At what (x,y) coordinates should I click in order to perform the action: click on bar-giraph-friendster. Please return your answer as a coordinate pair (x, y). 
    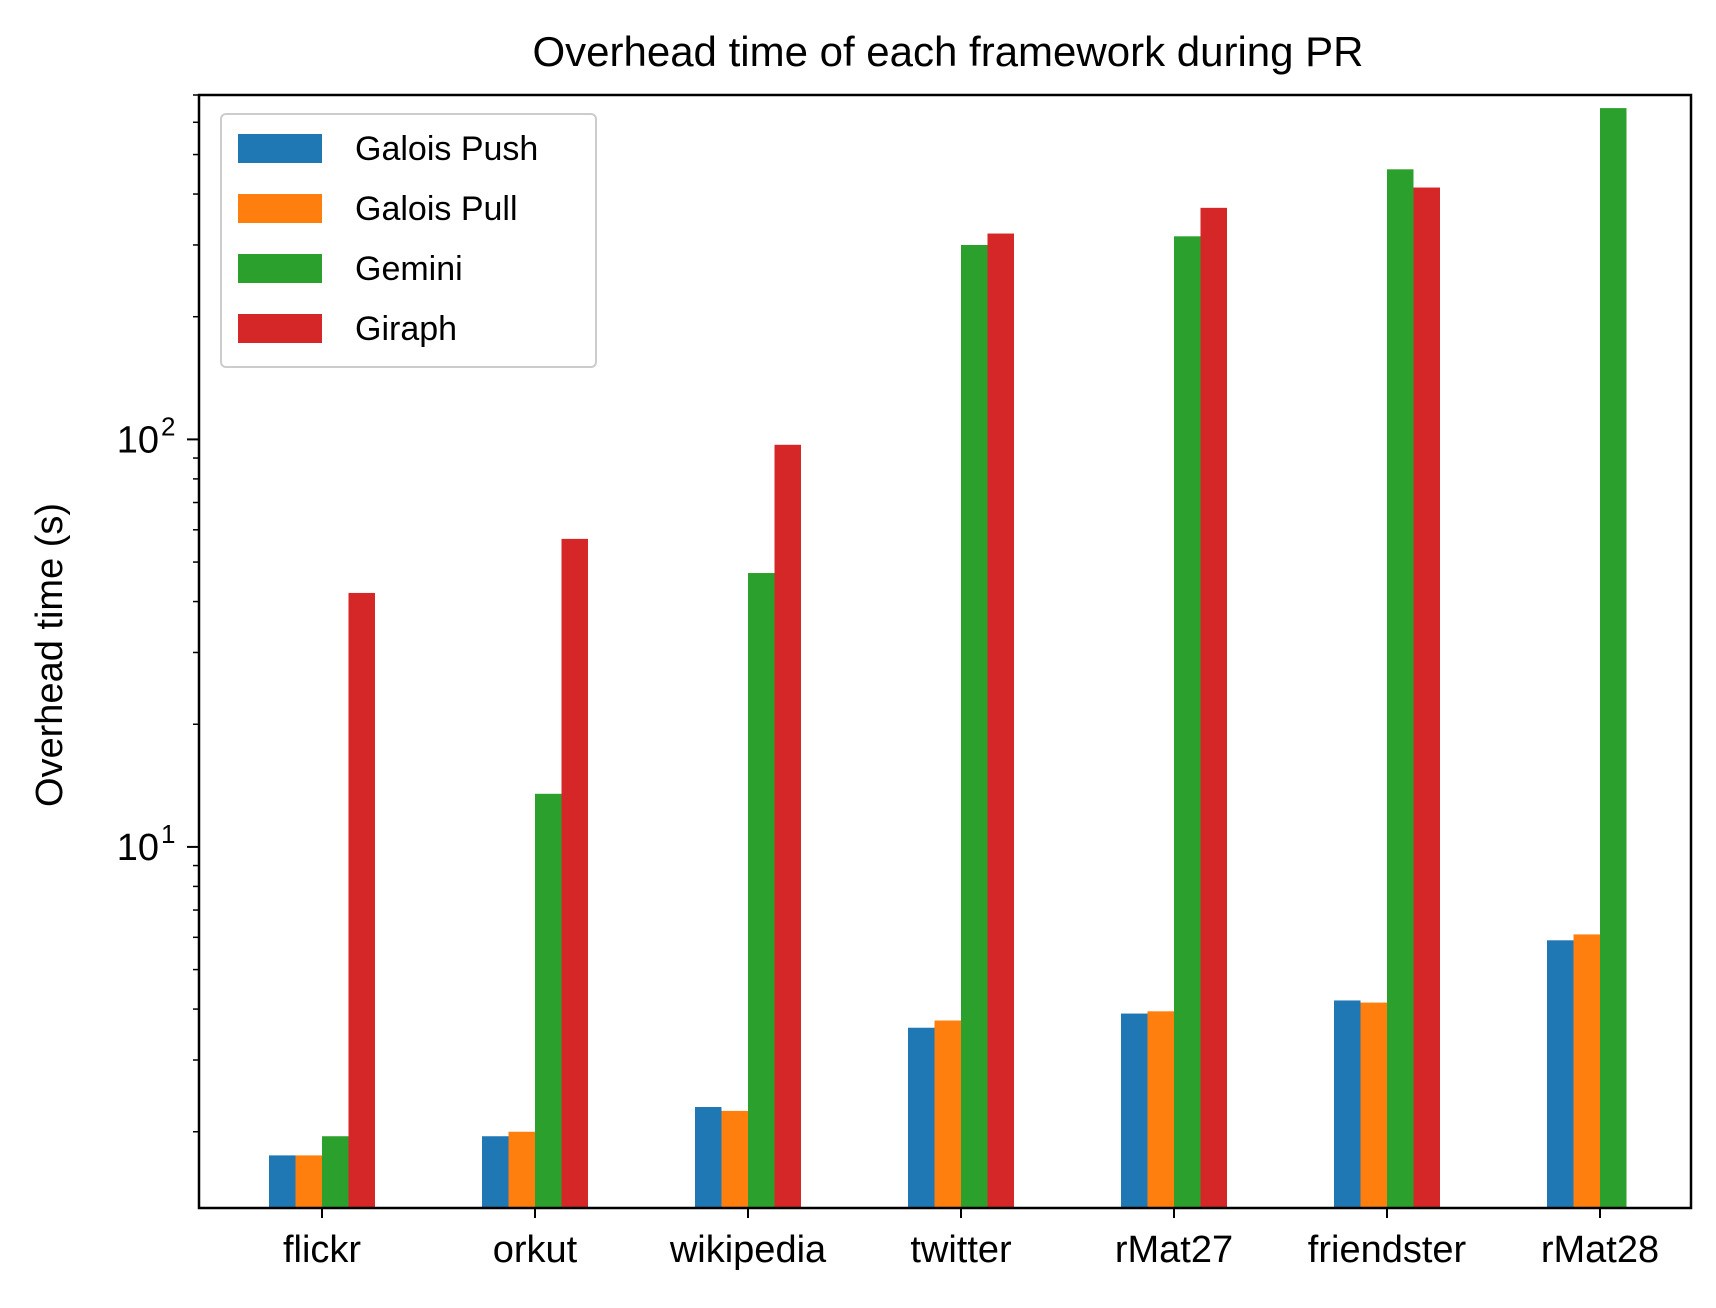
    Looking at the image, I should click on (1426, 697).